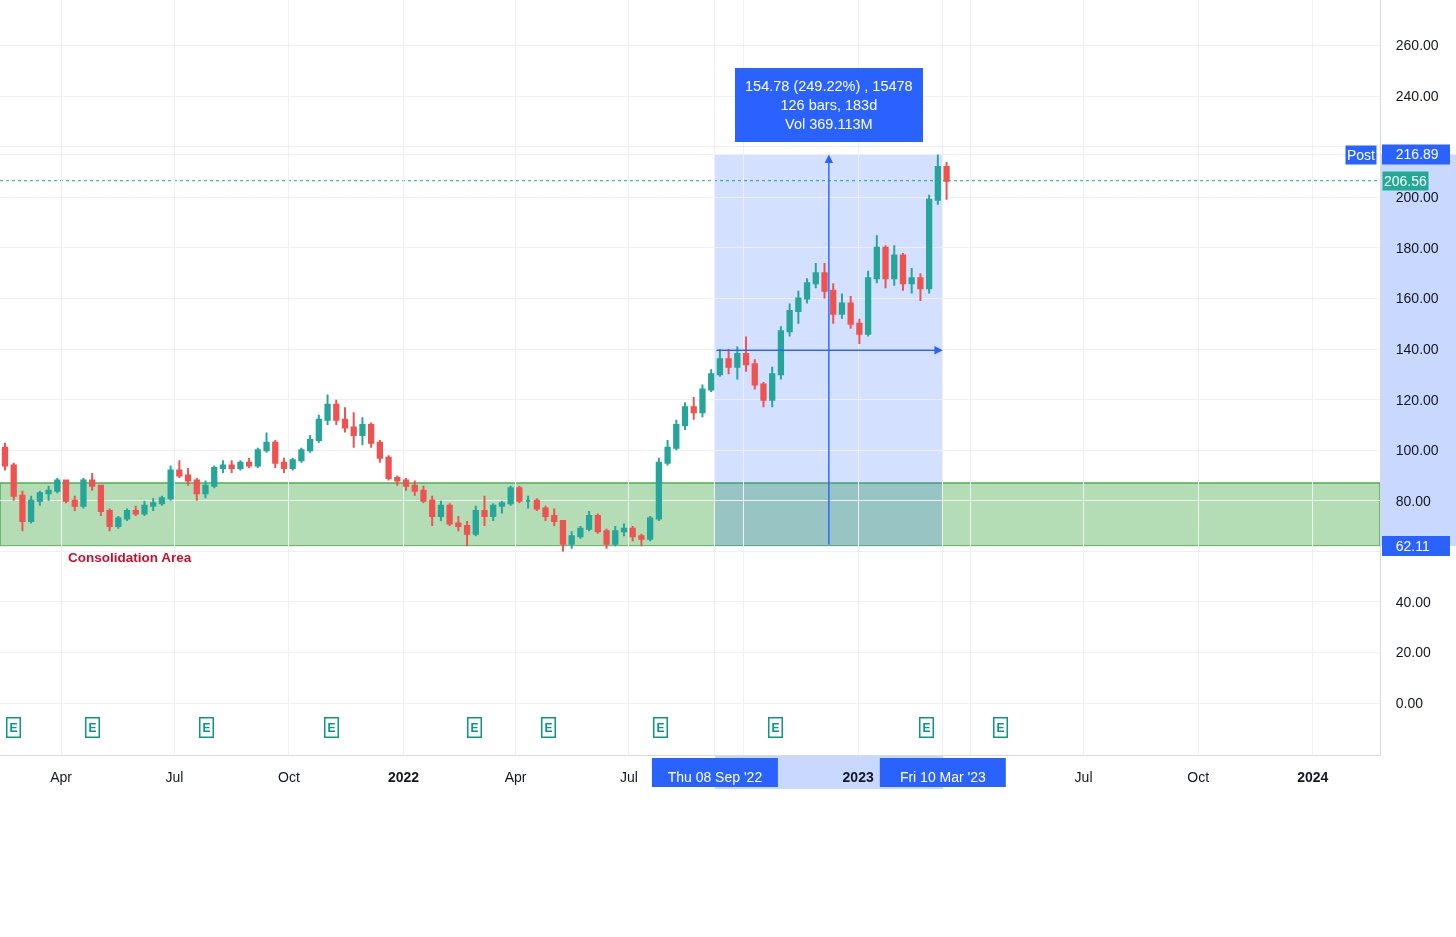 The width and height of the screenshot is (1456, 937). What do you see at coordinates (1413, 652) in the screenshot?
I see `y-tick-label: 20.00` at bounding box center [1413, 652].